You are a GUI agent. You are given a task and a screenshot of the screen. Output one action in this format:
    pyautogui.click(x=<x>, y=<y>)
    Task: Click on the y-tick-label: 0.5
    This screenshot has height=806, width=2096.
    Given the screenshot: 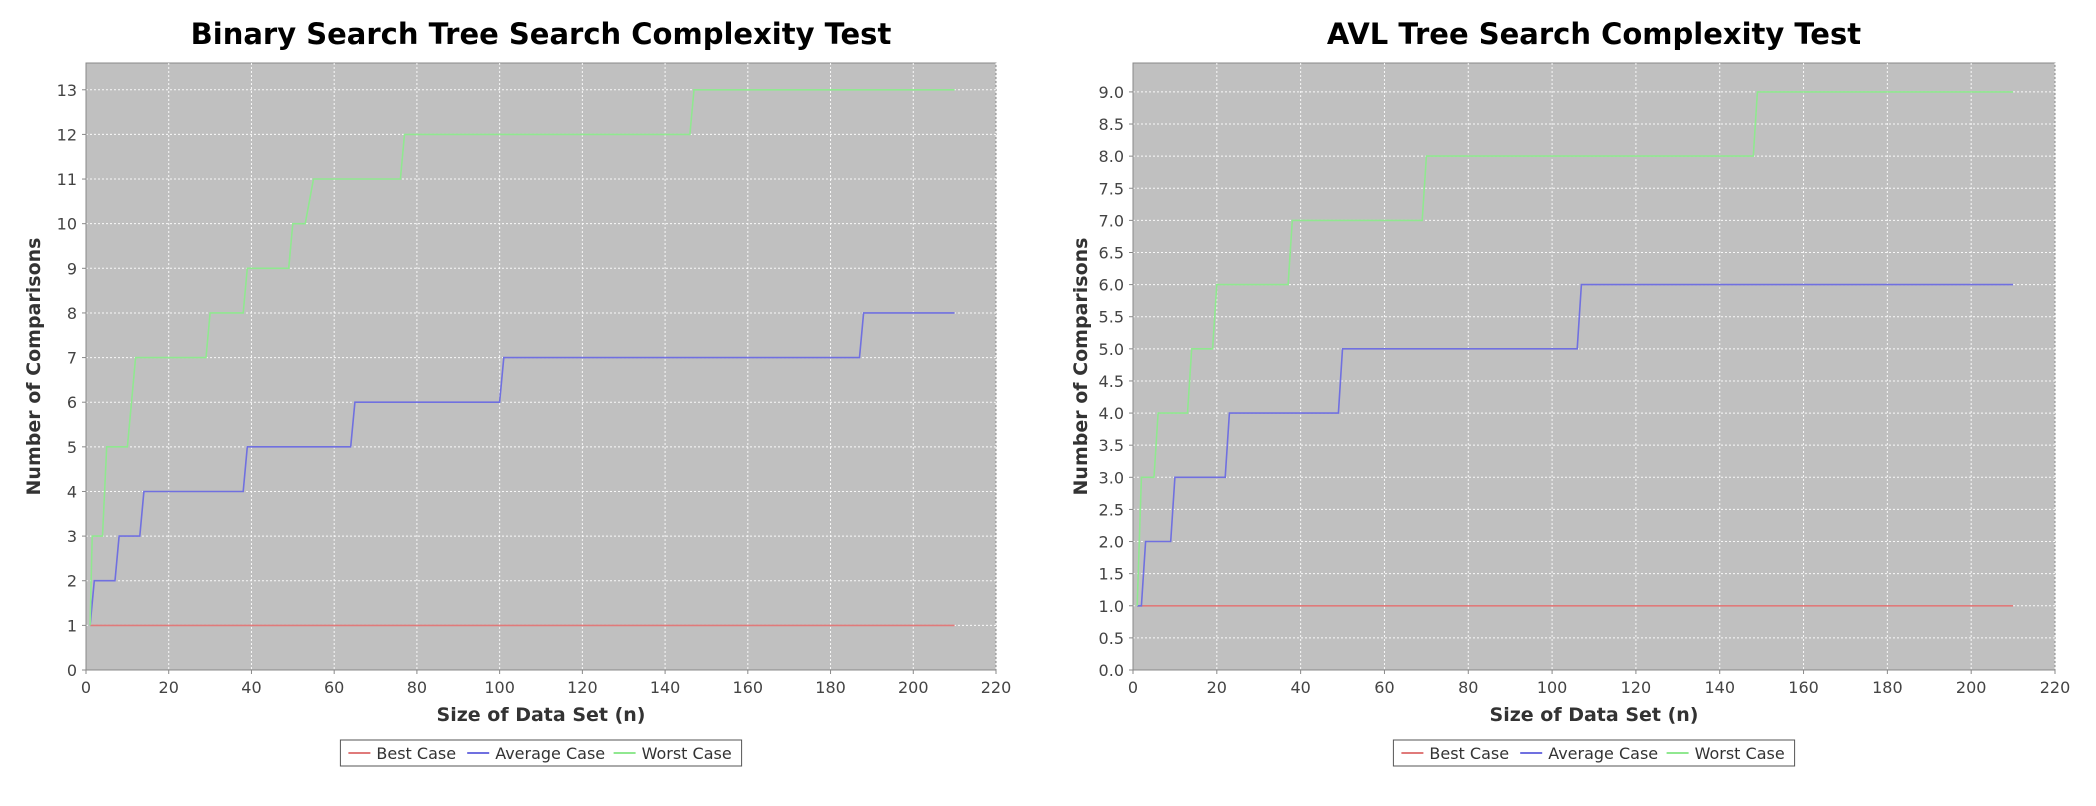 What is the action you would take?
    pyautogui.click(x=1111, y=638)
    